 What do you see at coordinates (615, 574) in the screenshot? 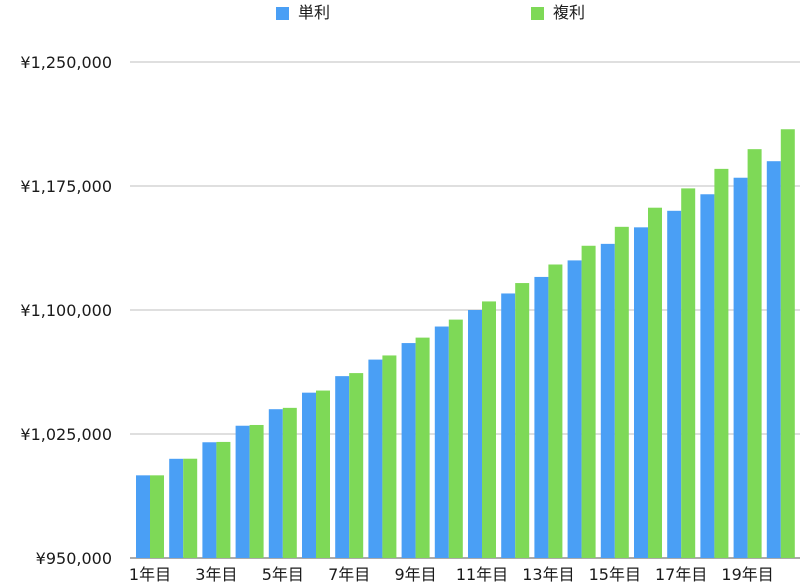
I see `x-tick-label: 15年目` at bounding box center [615, 574].